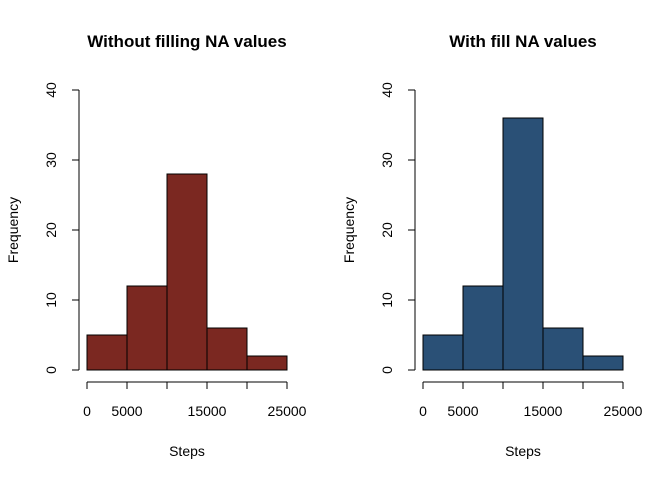 This screenshot has height=480, width=672. Describe the element at coordinates (186, 41) in the screenshot. I see `chart-title: Without filling NA values` at that location.